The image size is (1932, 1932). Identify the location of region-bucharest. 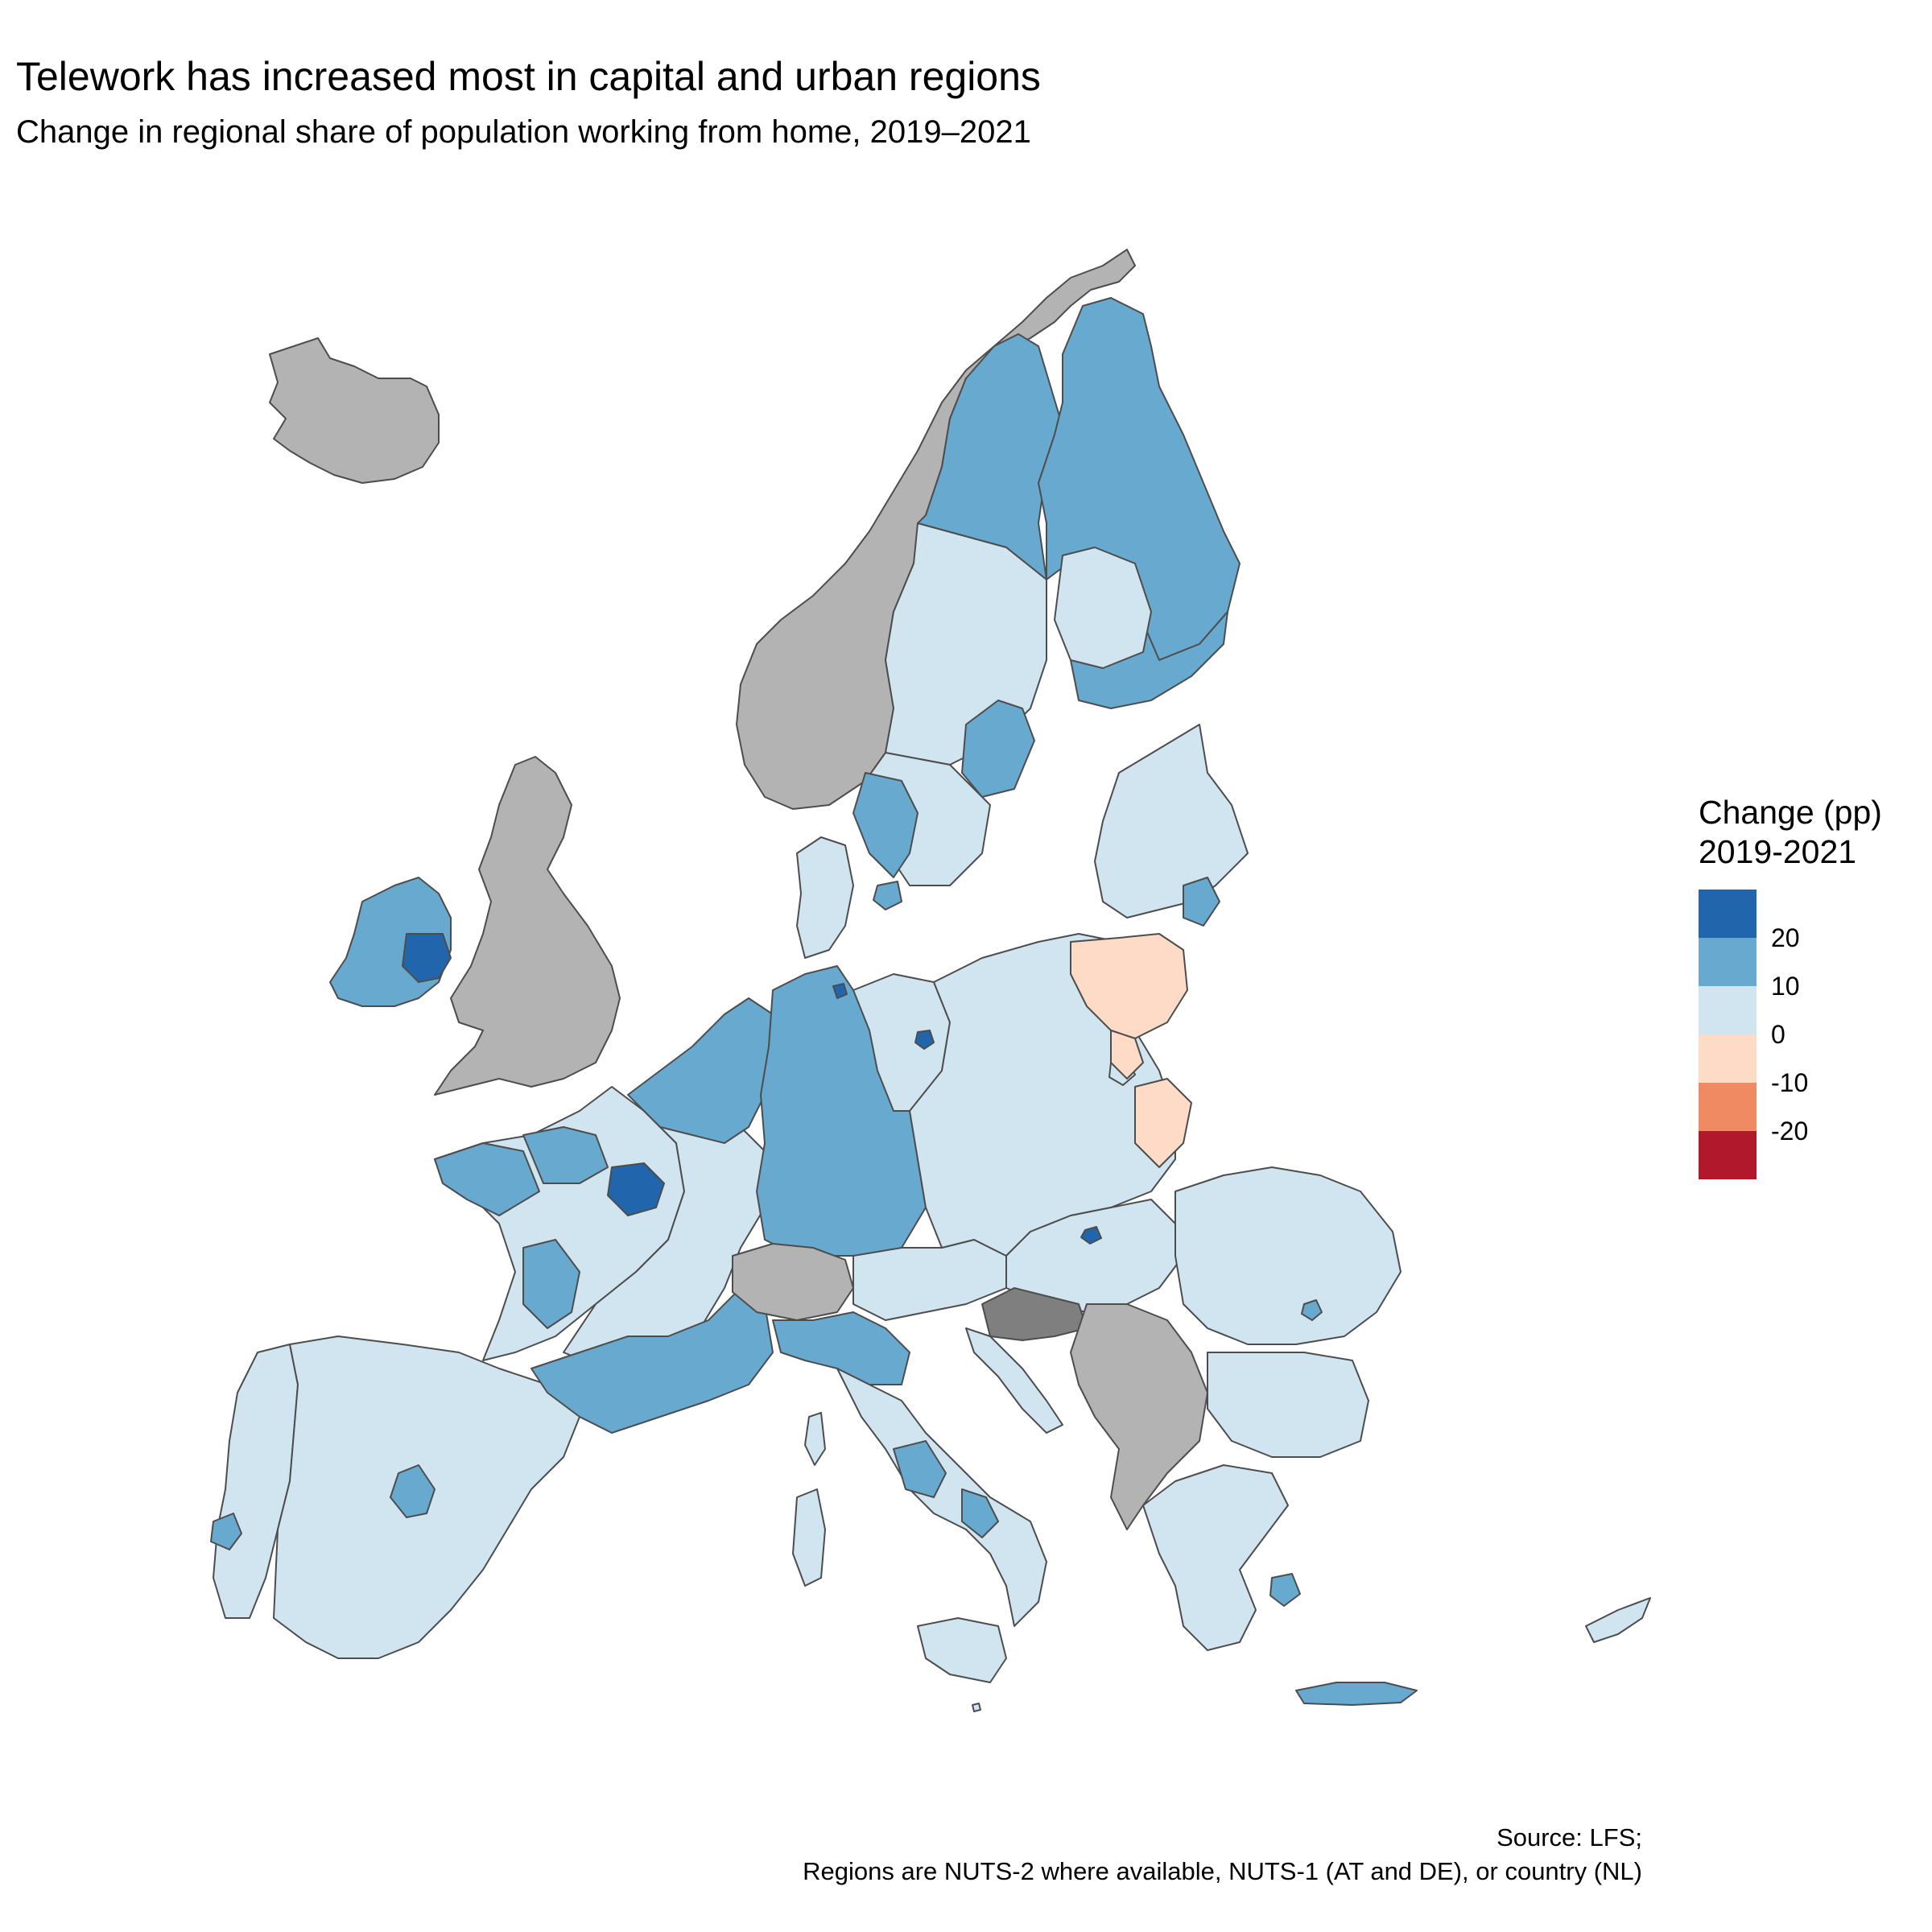
(1312, 1310).